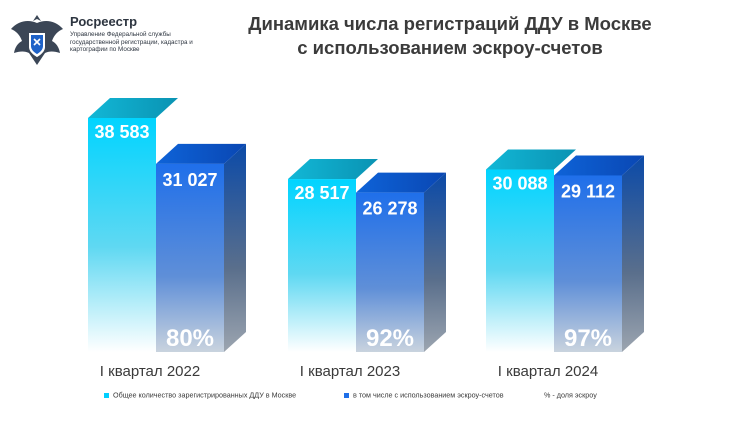 The height and width of the screenshot is (421, 750). Describe the element at coordinates (588, 338) in the screenshot. I see `percent-label-2: 97%` at that location.